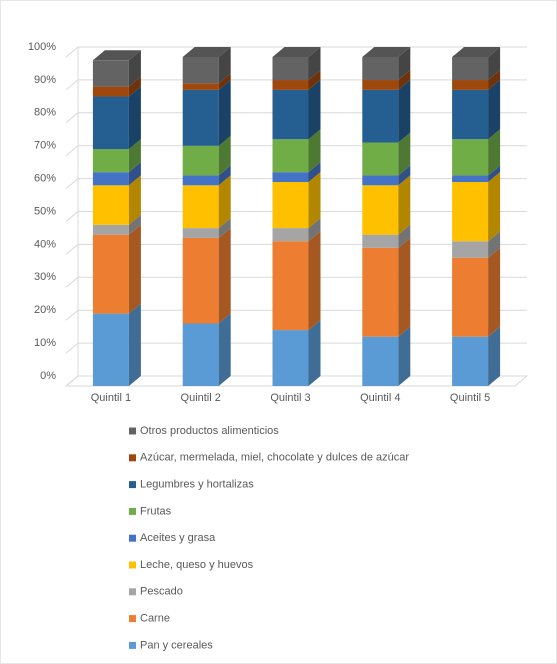 The height and width of the screenshot is (664, 557). I want to click on y-tick-label: 100%, so click(42, 47).